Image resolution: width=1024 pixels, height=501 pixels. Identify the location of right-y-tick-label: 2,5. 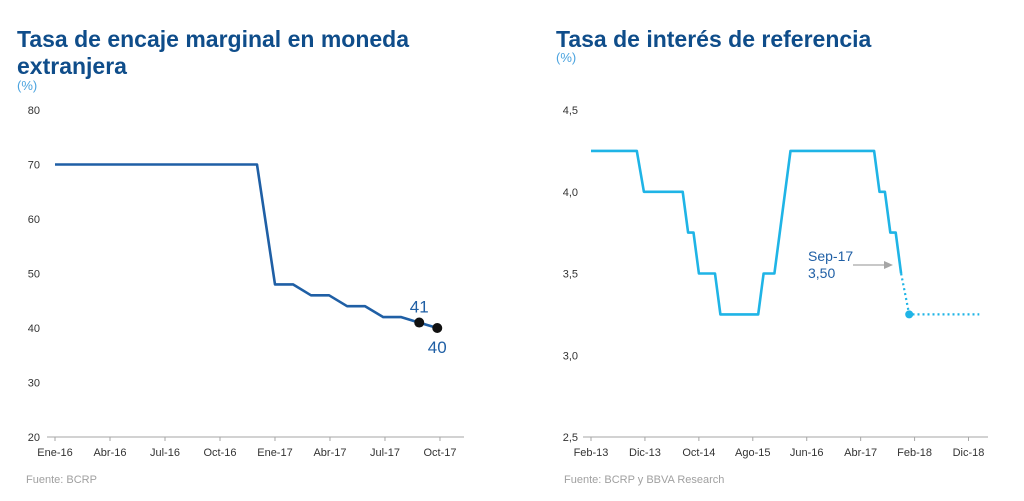
(570, 438).